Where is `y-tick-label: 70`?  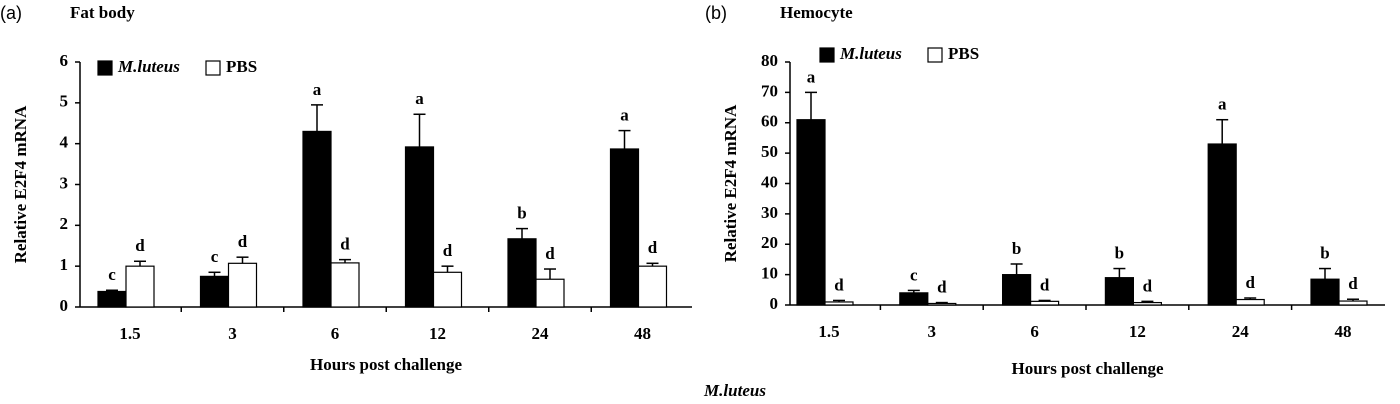
y-tick-label: 70 is located at coordinates (769, 90).